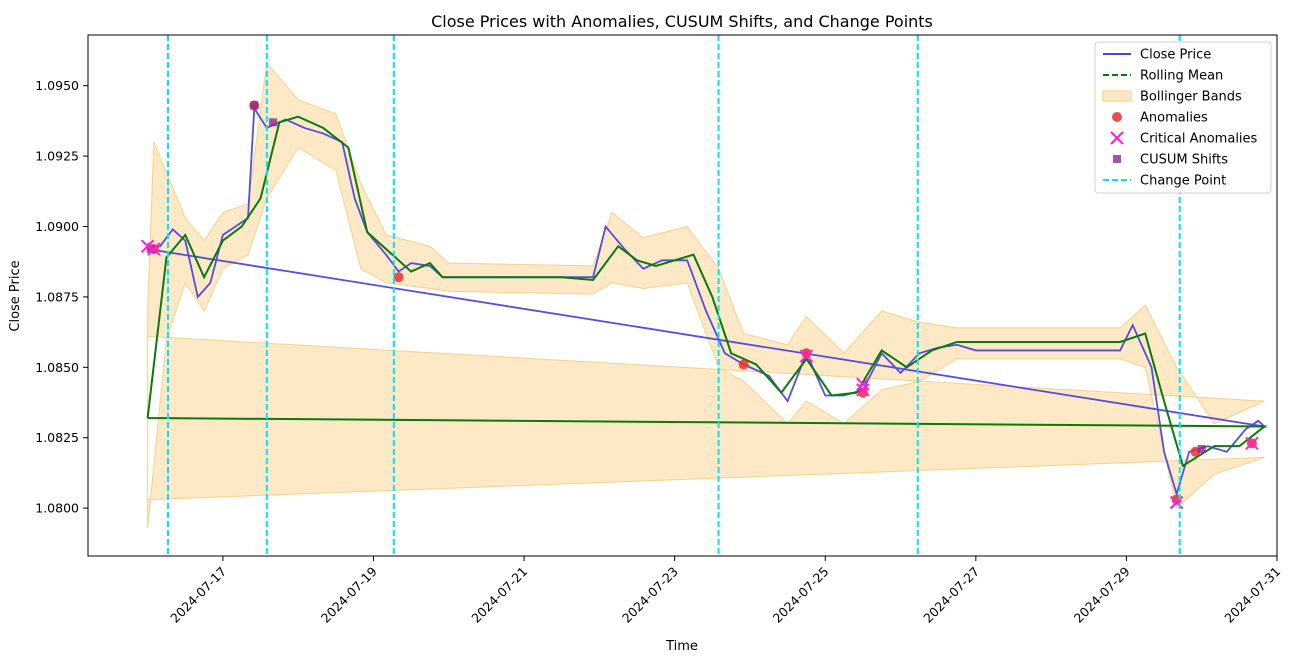  Describe the element at coordinates (499, 595) in the screenshot. I see `x-tick-label: 2024-07-21` at that location.